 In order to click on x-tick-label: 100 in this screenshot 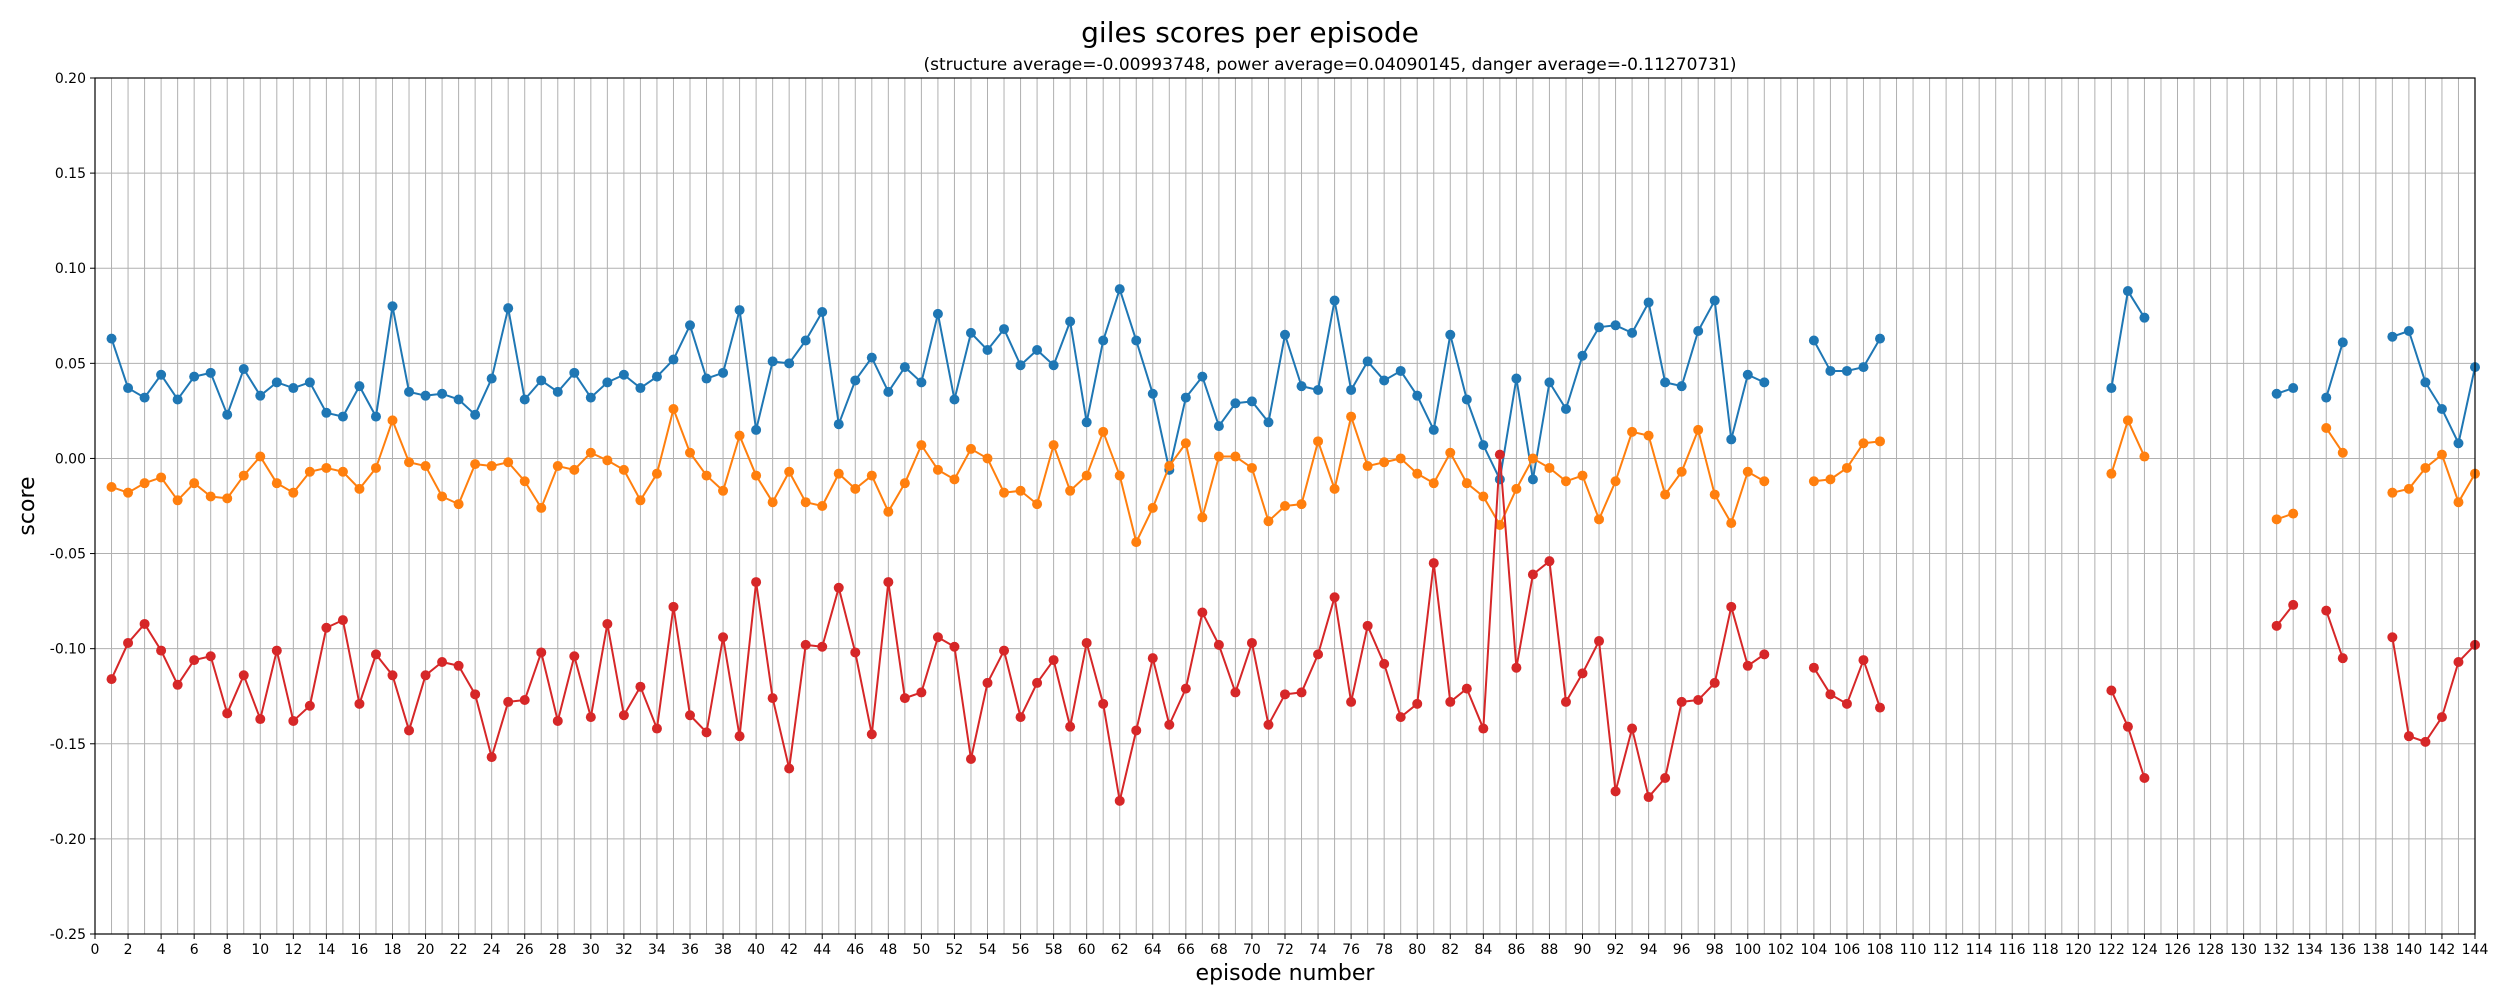, I will do `click(1747, 950)`.